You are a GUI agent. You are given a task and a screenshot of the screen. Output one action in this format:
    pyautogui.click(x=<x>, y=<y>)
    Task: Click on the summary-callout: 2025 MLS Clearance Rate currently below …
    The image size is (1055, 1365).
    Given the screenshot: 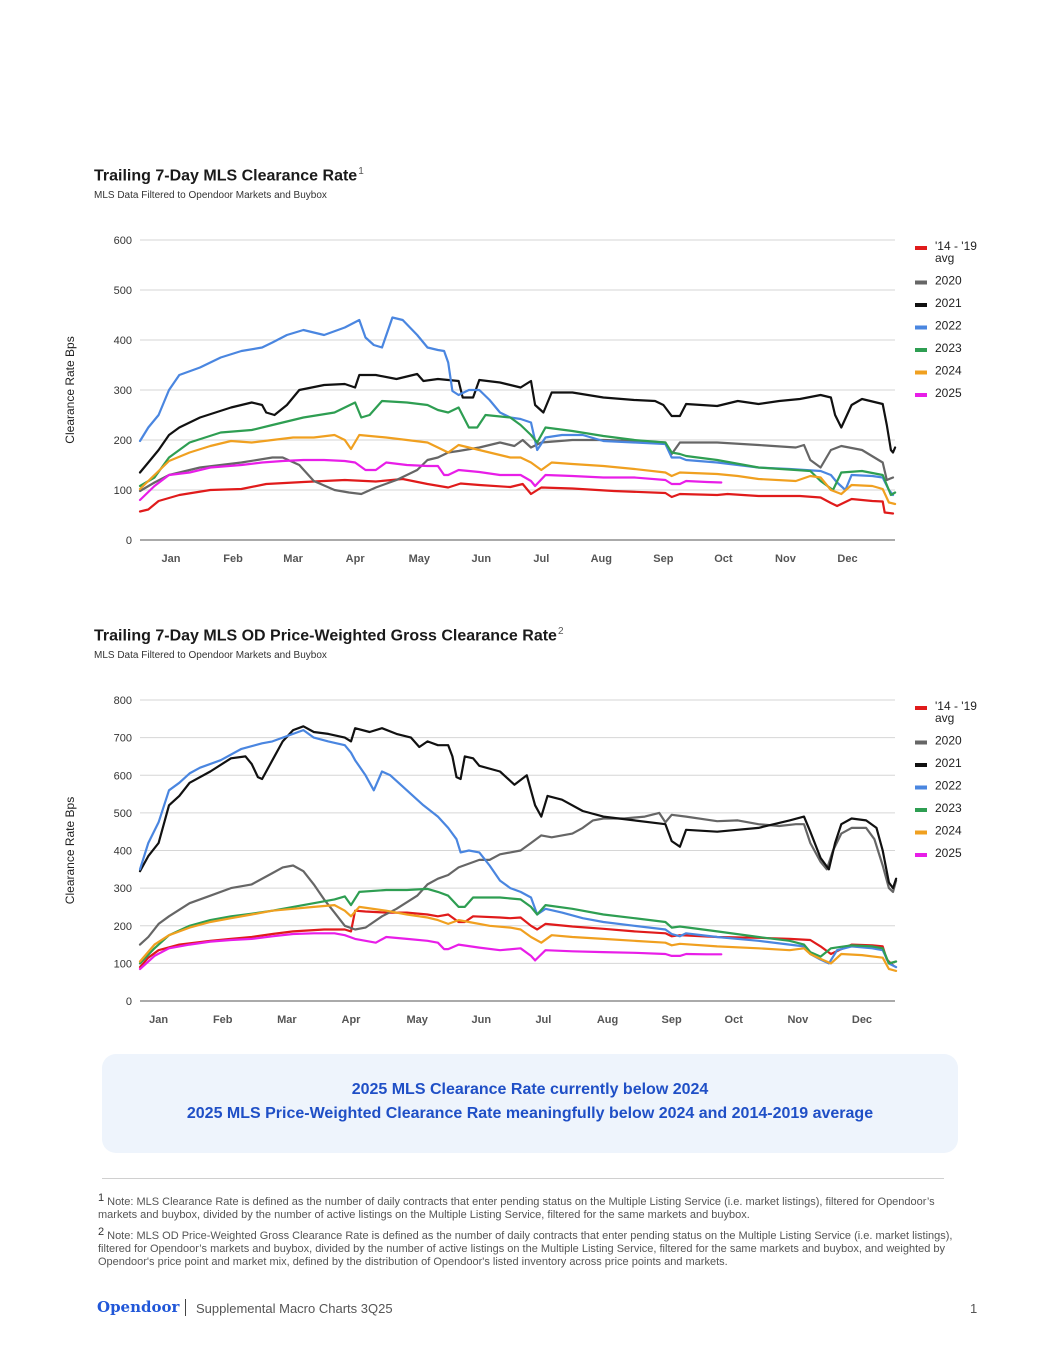 What is the action you would take?
    pyautogui.click(x=530, y=1103)
    